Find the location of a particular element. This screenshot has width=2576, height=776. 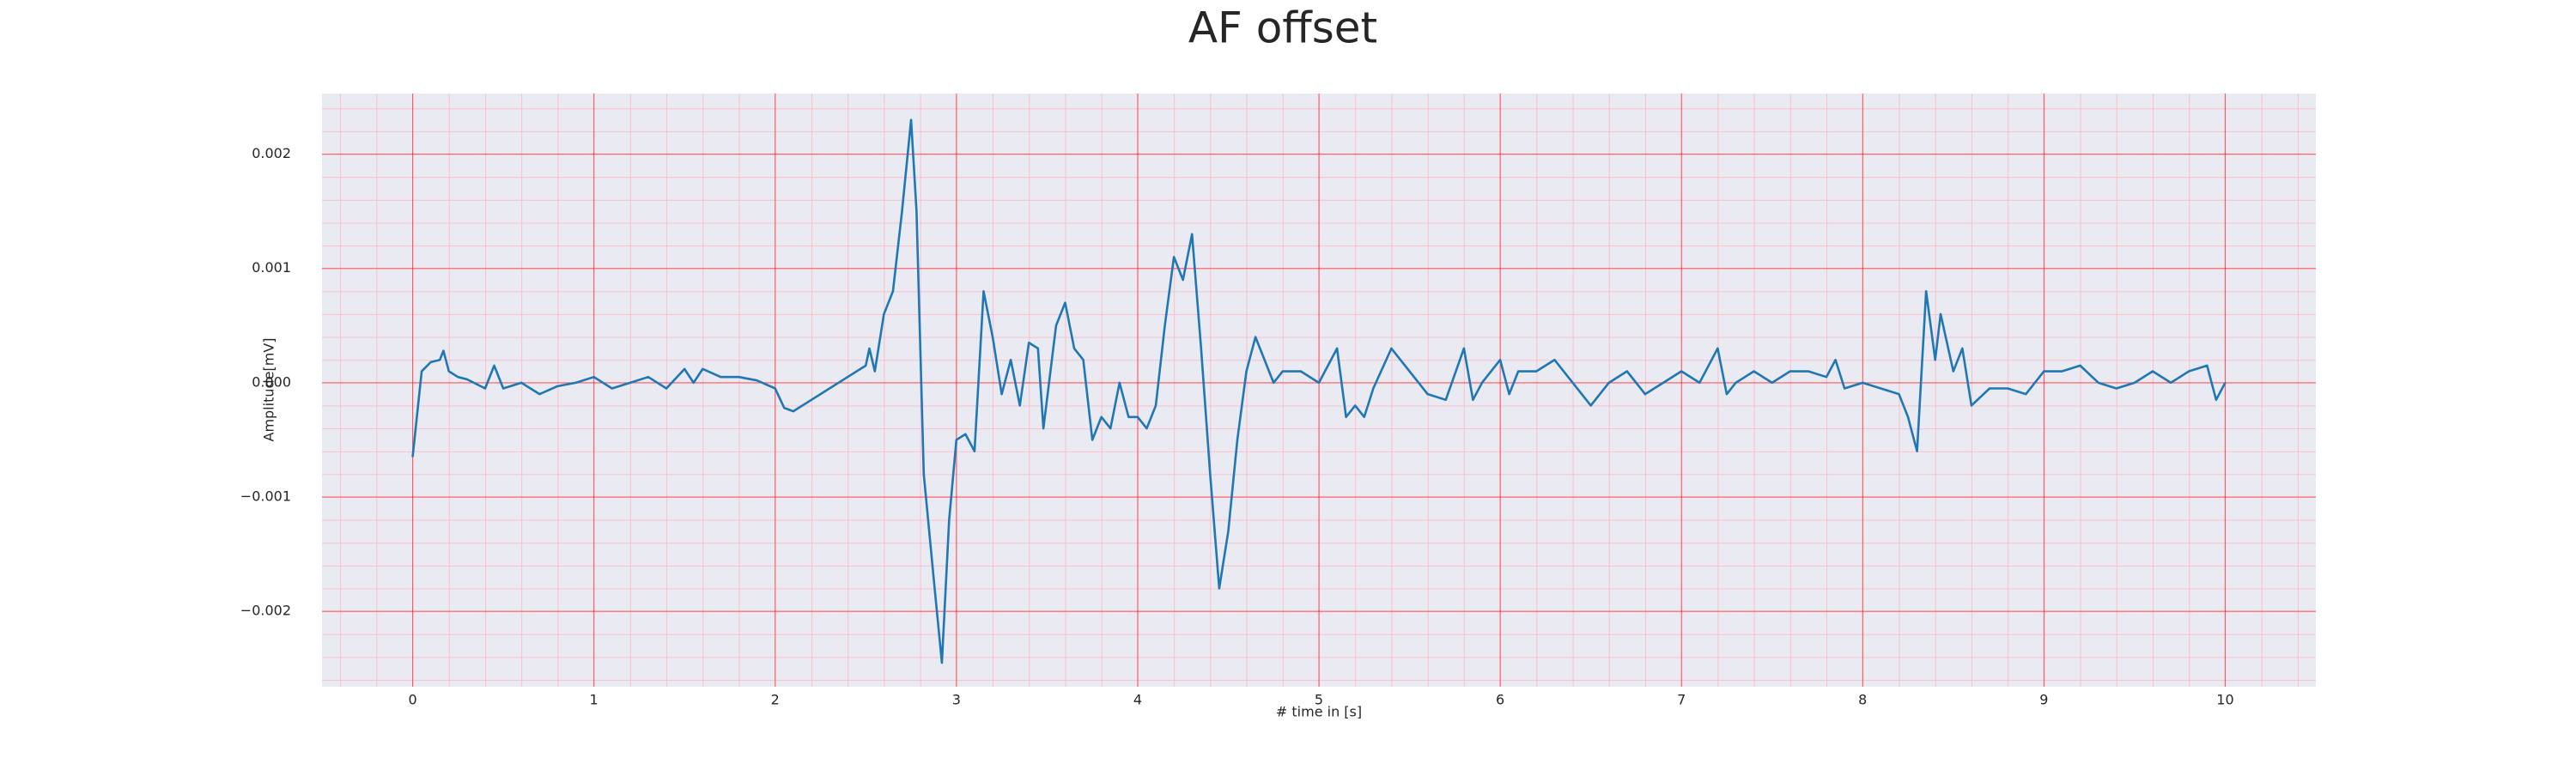

x-tick-label: 5 is located at coordinates (1319, 700).